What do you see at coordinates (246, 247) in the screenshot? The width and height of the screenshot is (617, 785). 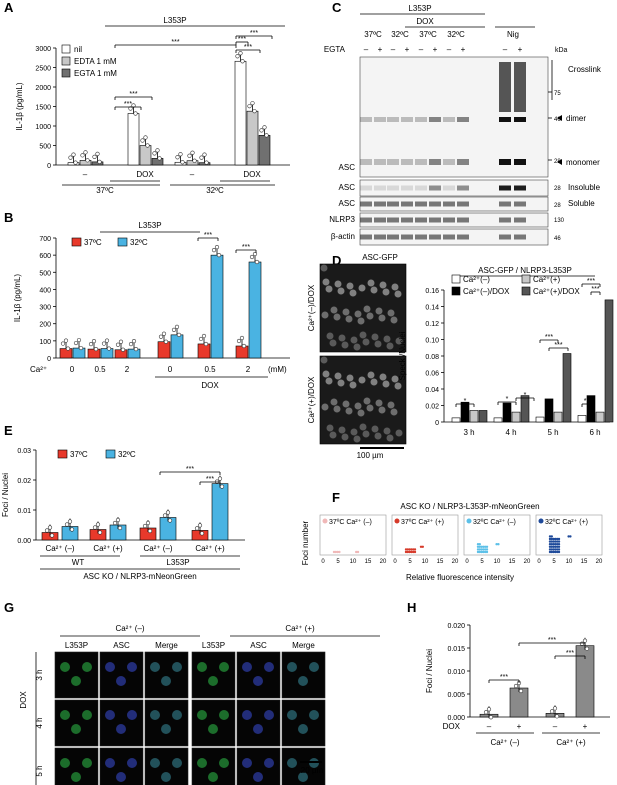 I see `b-sig: ***` at bounding box center [246, 247].